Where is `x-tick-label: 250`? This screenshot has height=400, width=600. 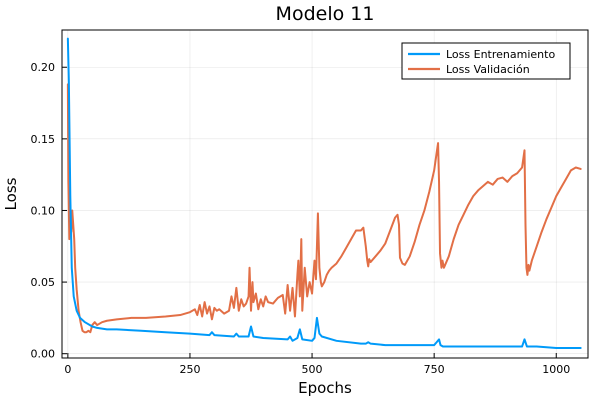
x-tick-label: 250 is located at coordinates (189, 369).